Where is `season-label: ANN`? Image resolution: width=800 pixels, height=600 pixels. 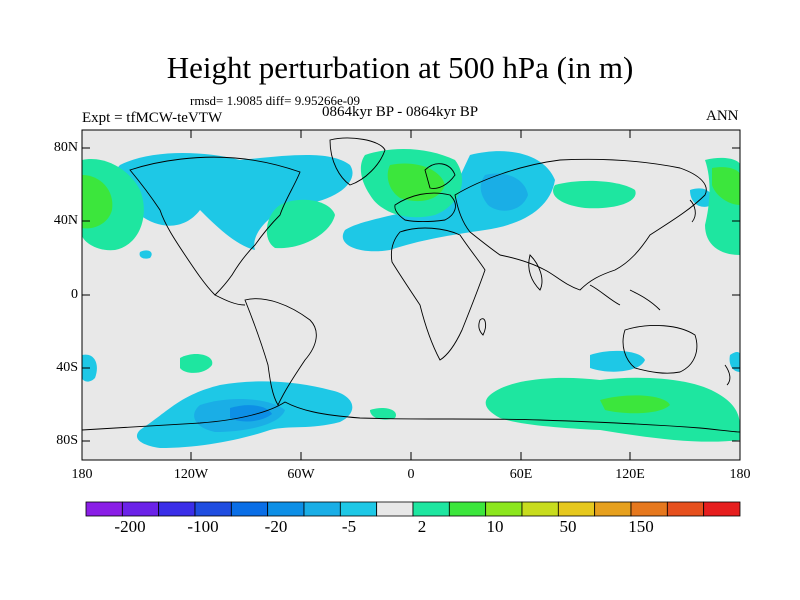 season-label: ANN is located at coordinates (722, 116).